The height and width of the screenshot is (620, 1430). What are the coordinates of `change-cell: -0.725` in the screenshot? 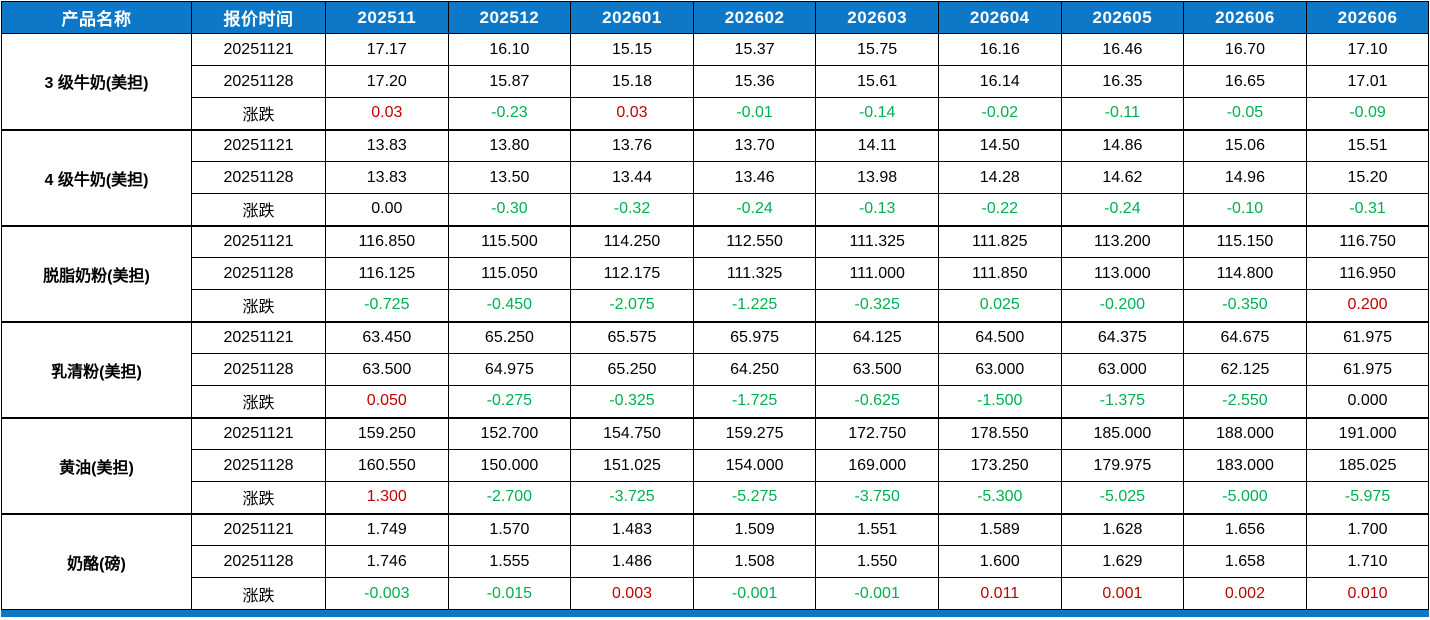 It's located at (387, 305).